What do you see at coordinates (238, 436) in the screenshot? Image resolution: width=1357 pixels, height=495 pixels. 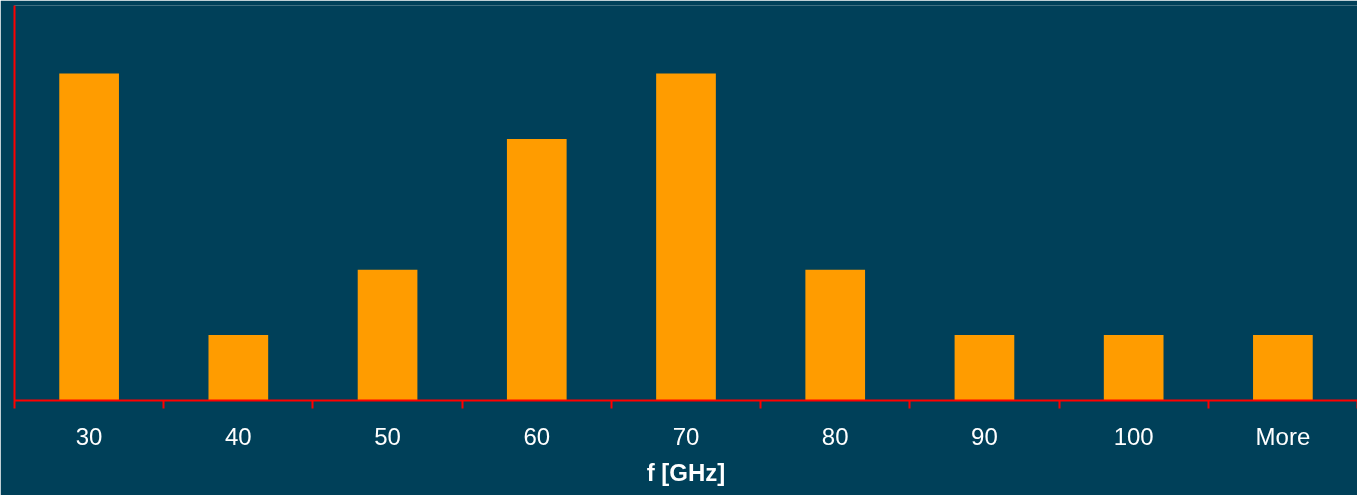 I see `x-tick-label: 40` at bounding box center [238, 436].